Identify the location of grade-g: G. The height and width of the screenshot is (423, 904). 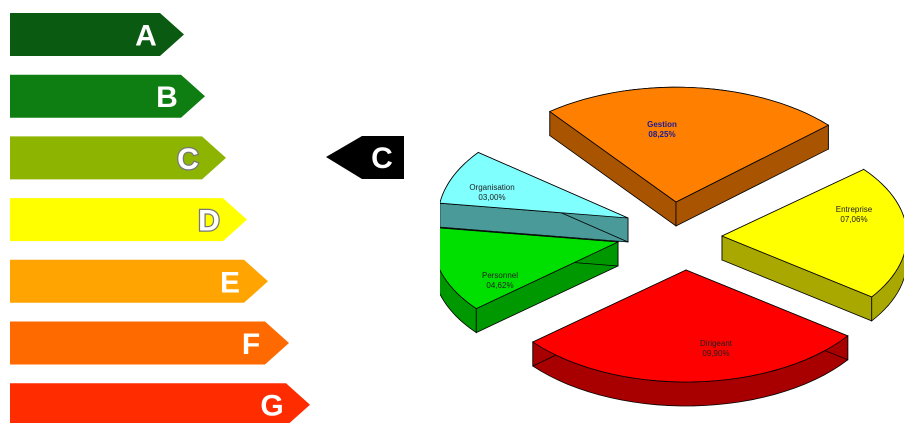
(160, 403).